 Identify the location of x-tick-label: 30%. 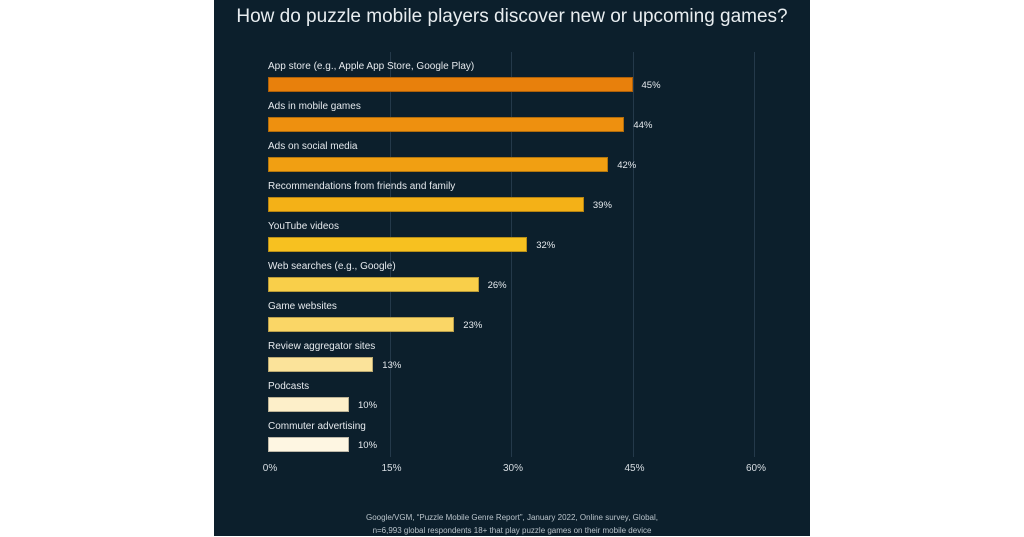
(513, 468).